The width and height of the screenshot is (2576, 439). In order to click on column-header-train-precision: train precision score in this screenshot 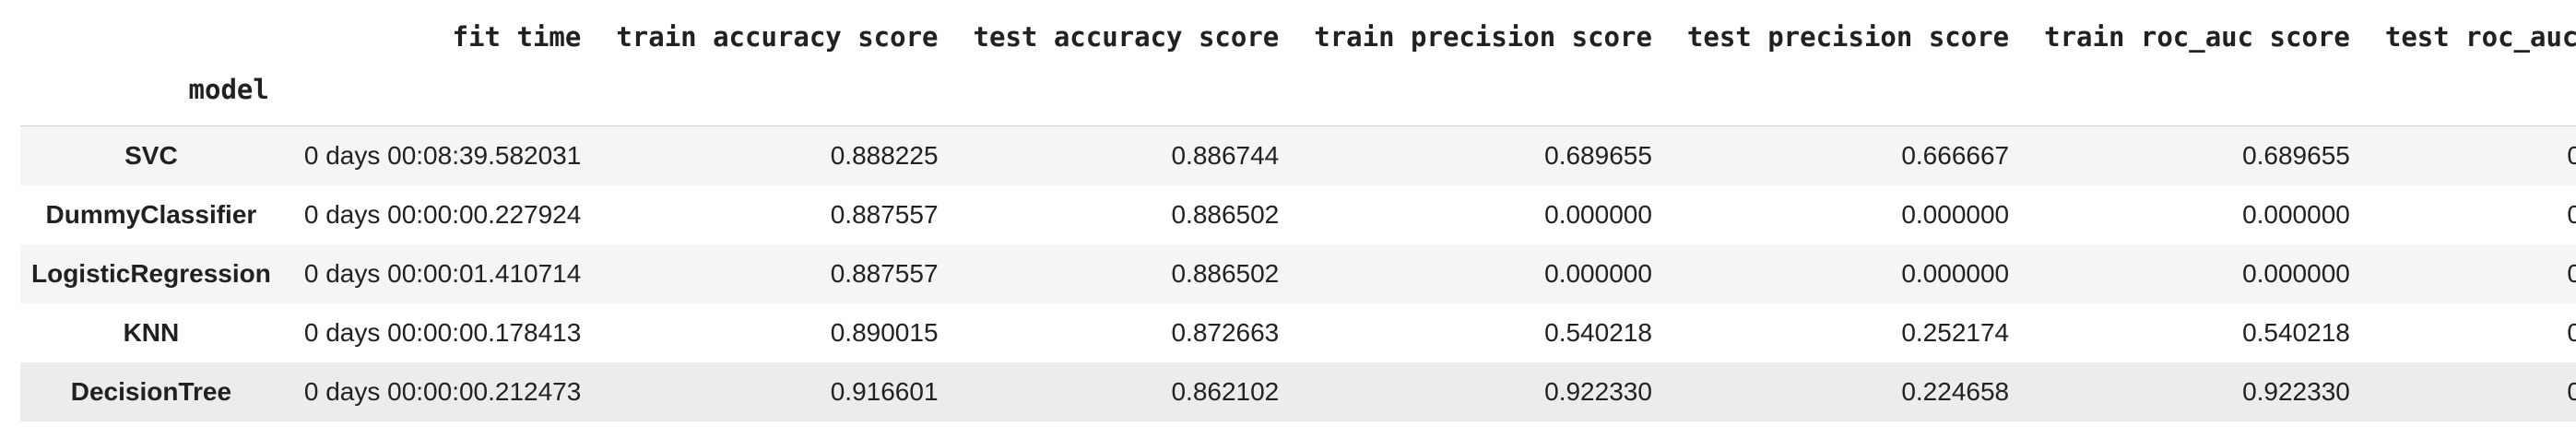, I will do `click(1483, 37)`.